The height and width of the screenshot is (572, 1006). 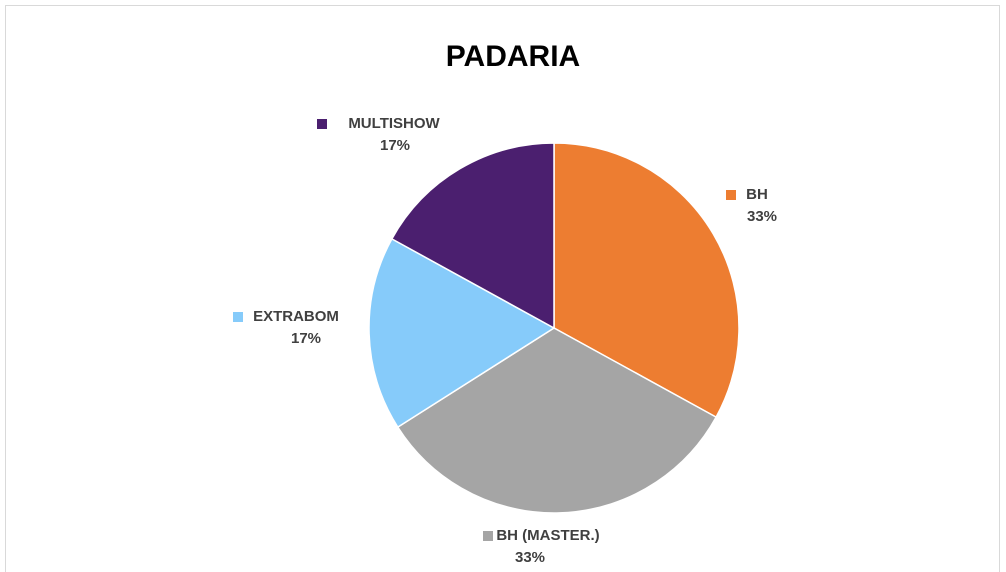 I want to click on slice-label: EXTRABOM, so click(x=296, y=316).